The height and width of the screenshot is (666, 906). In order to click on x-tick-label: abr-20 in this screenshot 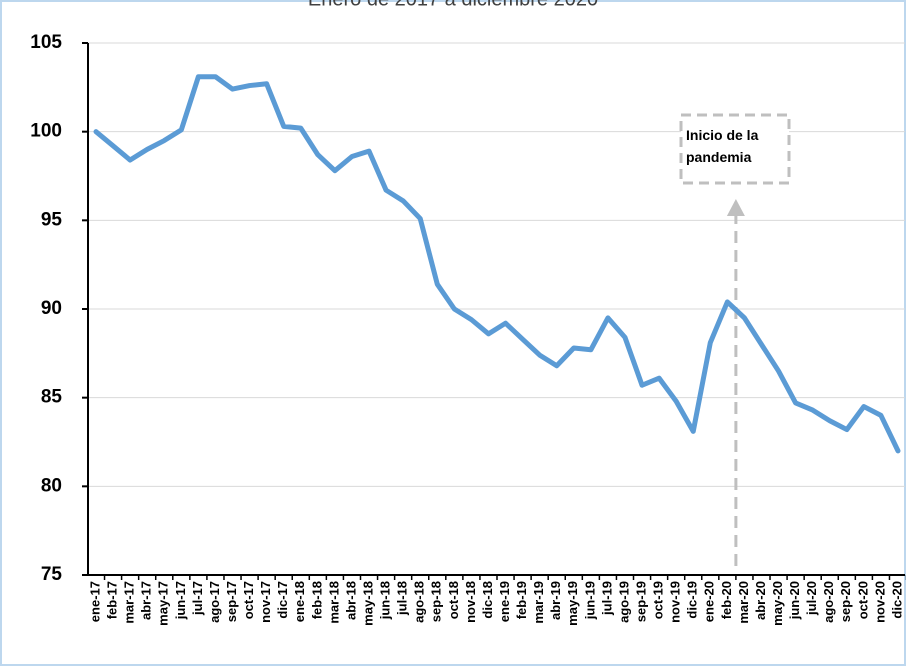, I will do `click(760, 600)`.